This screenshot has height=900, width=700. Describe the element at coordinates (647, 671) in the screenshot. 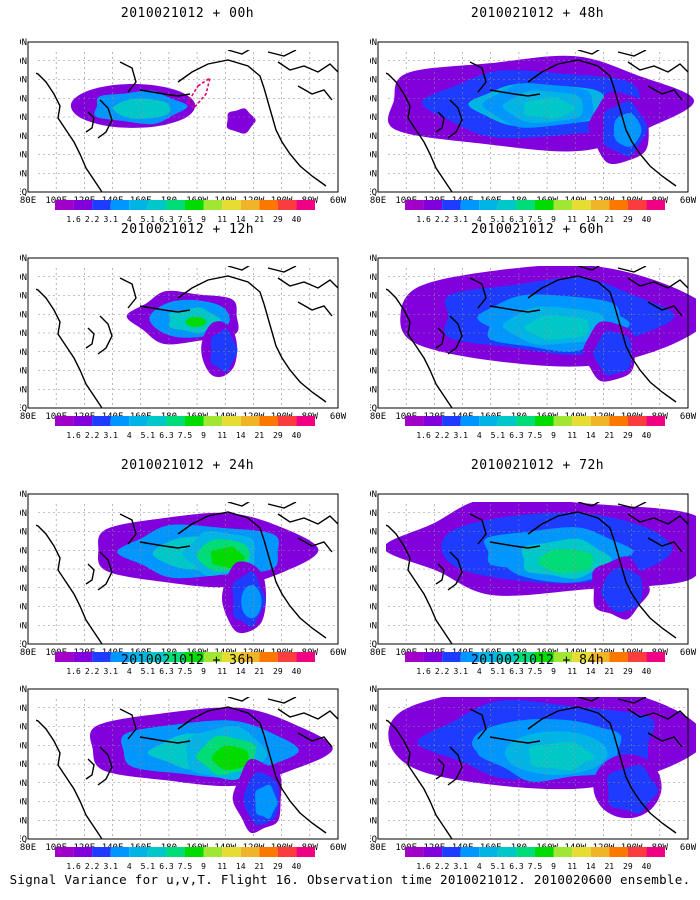

I see `colorbar-label: 40` at that location.